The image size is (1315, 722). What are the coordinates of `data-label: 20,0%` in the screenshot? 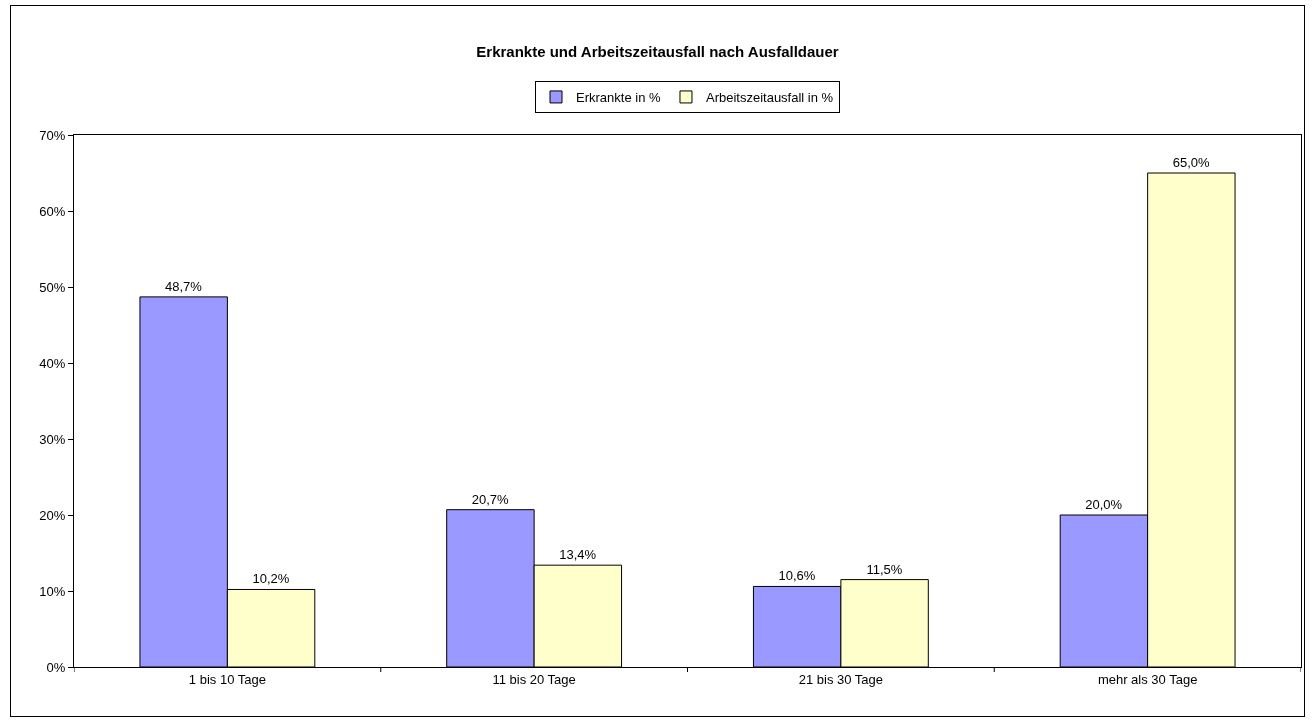 It's located at (1104, 504).